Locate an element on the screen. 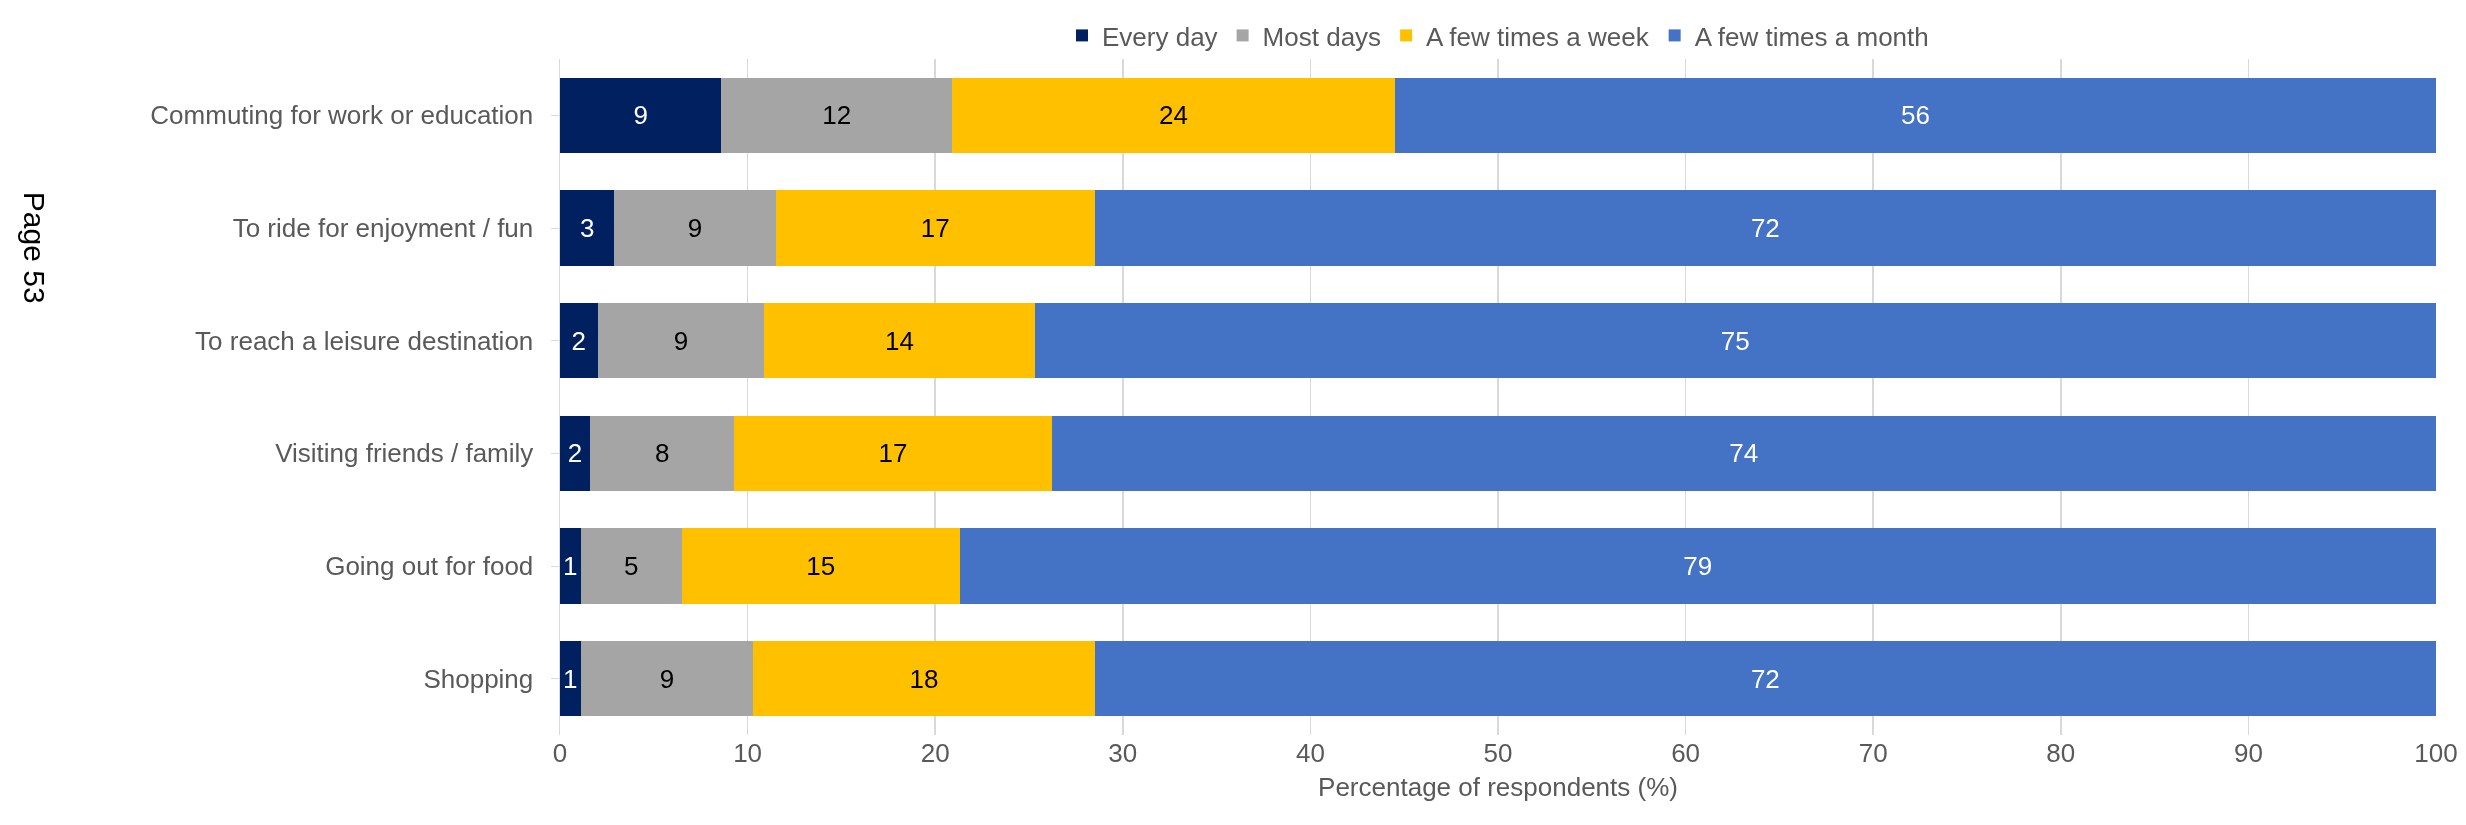 The image size is (2466, 825). x-tick-label: 80 is located at coordinates (2061, 753).